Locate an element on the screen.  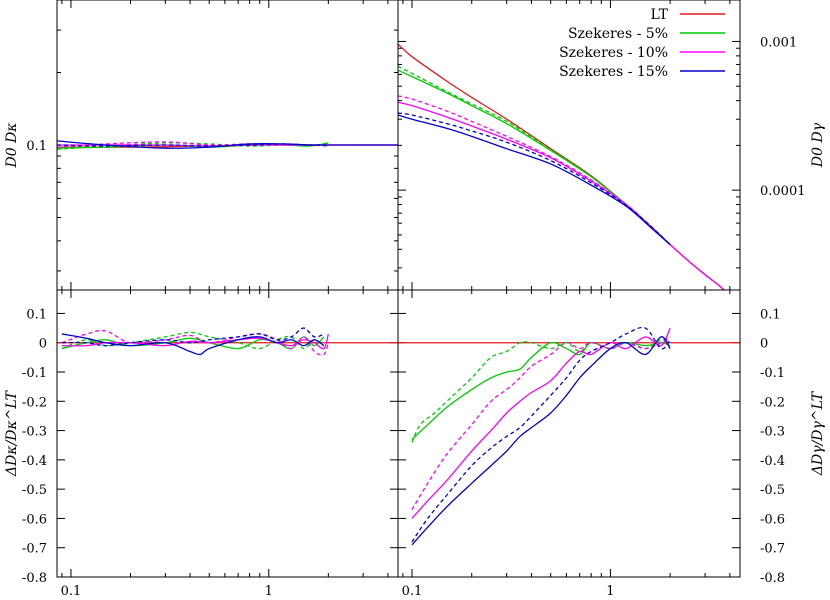
y-axis-title: ΔDγ/Dγ^LT is located at coordinates (818, 433).